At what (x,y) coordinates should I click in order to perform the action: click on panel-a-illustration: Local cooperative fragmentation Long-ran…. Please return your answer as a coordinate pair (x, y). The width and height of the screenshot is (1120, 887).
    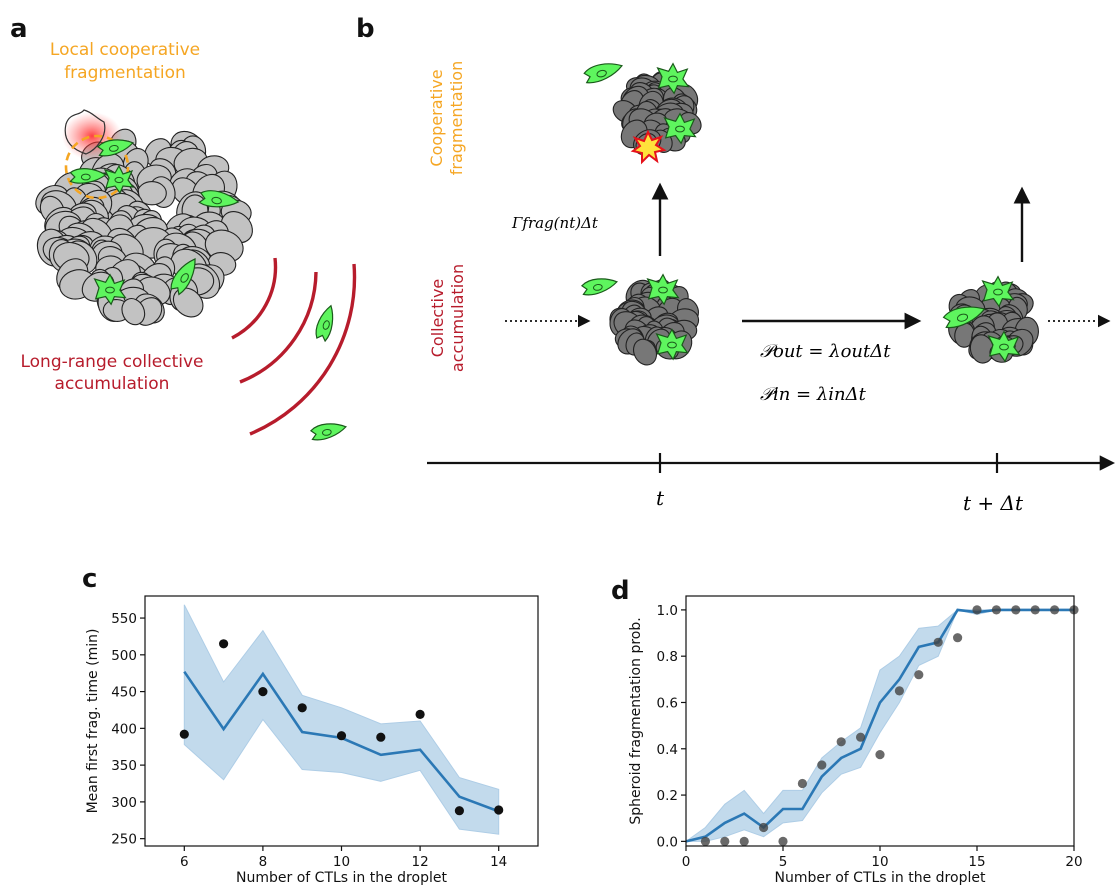
    Looking at the image, I should click on (188, 240).